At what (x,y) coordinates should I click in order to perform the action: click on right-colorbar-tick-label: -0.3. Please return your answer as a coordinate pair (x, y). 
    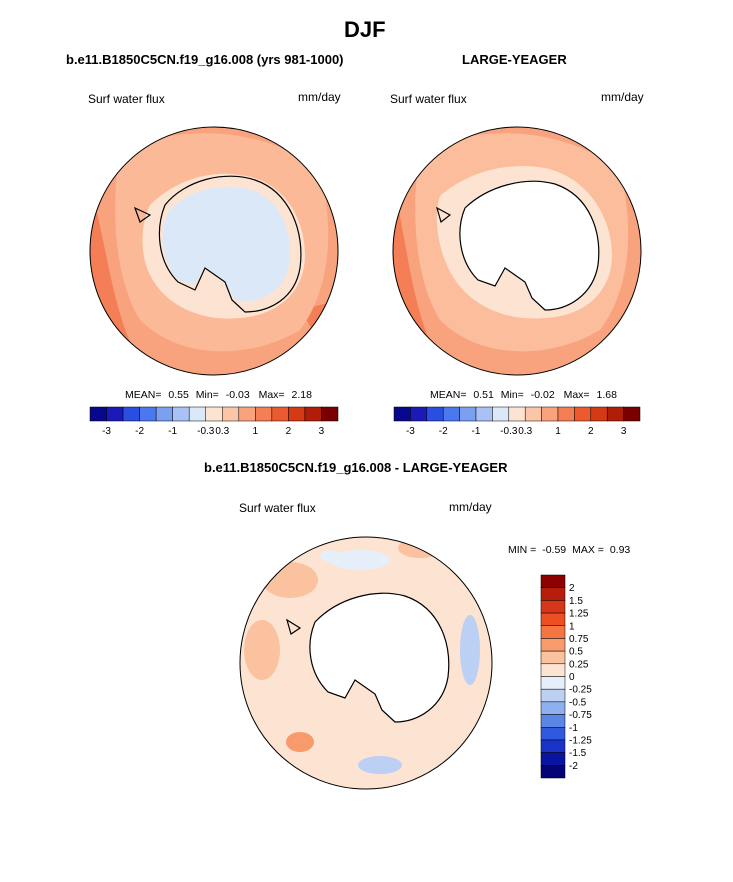
    Looking at the image, I should click on (509, 431).